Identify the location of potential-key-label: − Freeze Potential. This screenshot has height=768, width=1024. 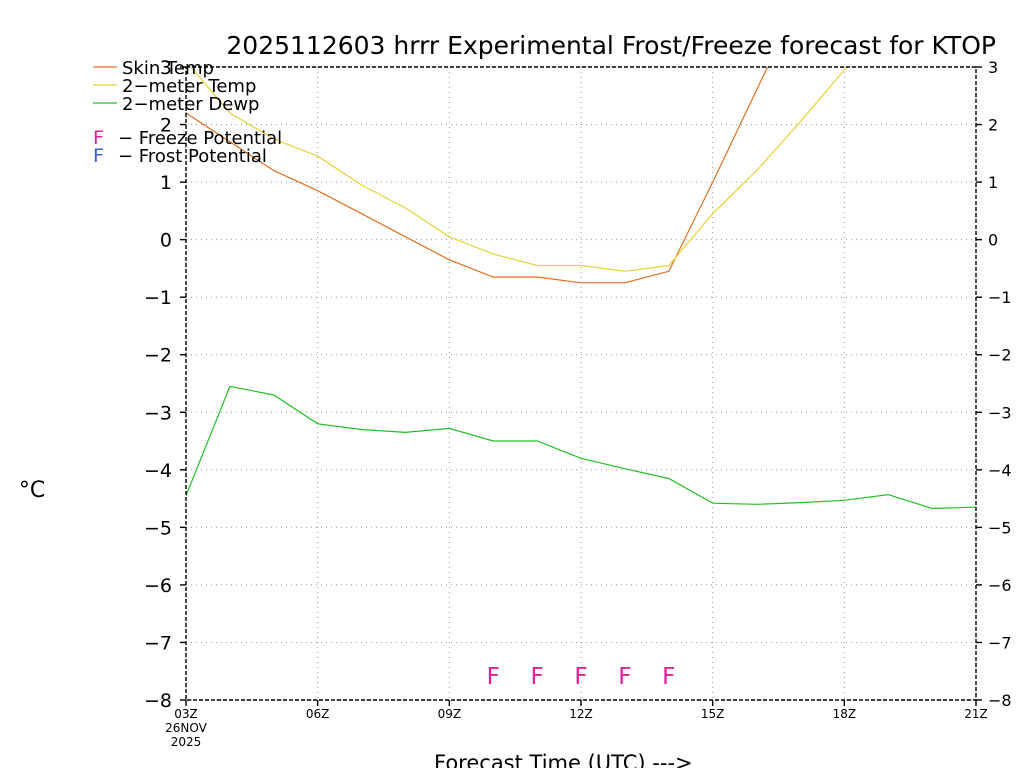
(200, 138).